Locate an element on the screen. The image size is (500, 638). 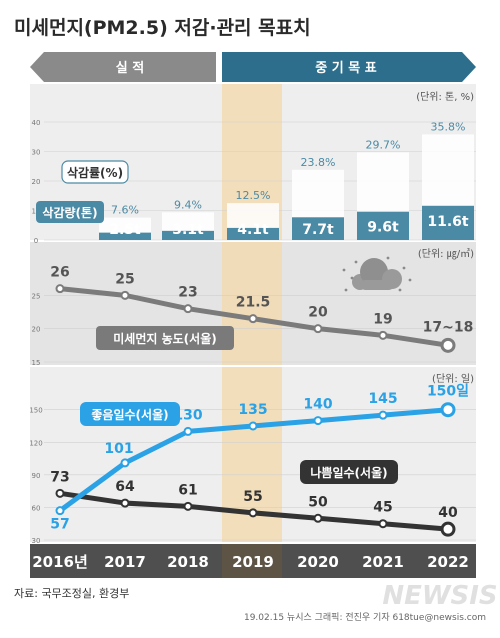
ytick-days: 30 is located at coordinates (36, 541).